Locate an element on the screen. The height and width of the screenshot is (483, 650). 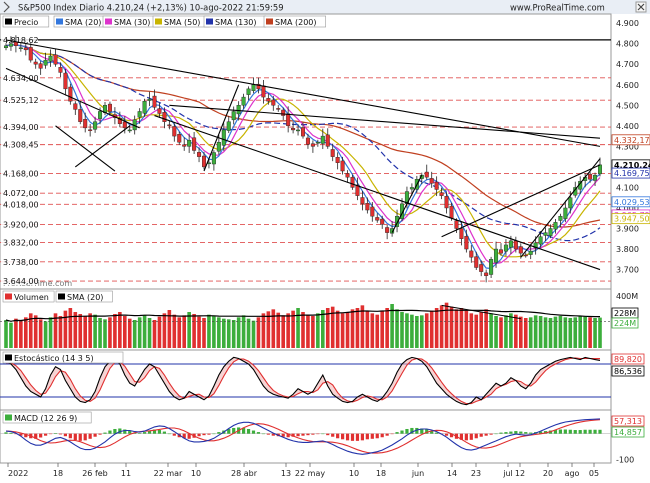
x-tick-label: 18 is located at coordinates (58, 473).